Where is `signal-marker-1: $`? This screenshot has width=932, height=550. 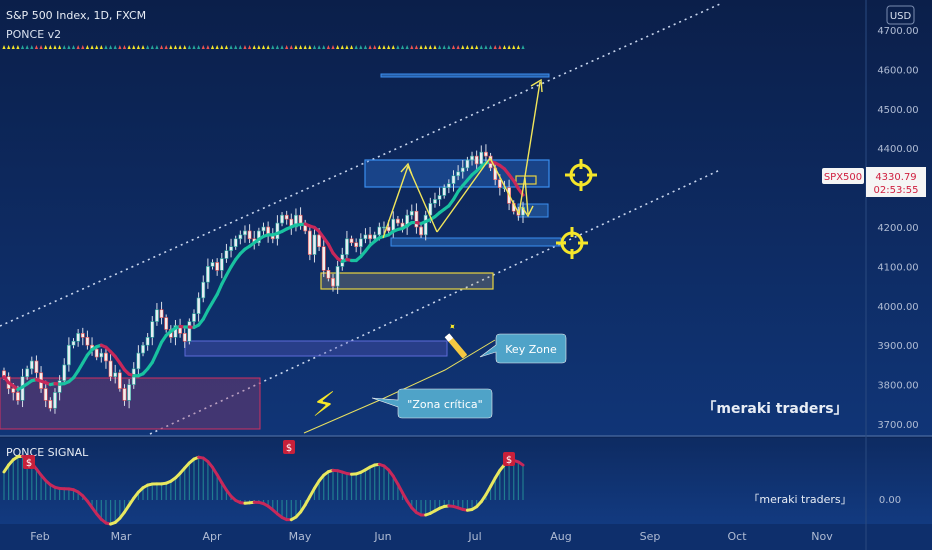 signal-marker-1: $ is located at coordinates (29, 462).